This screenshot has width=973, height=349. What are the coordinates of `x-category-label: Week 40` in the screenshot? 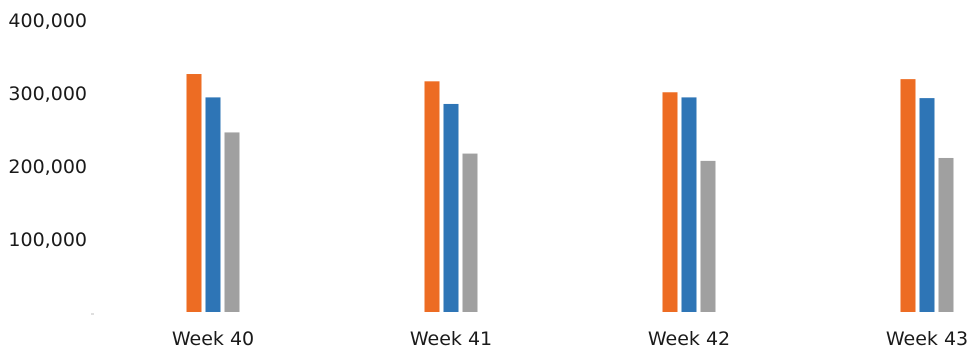 It's located at (213, 338).